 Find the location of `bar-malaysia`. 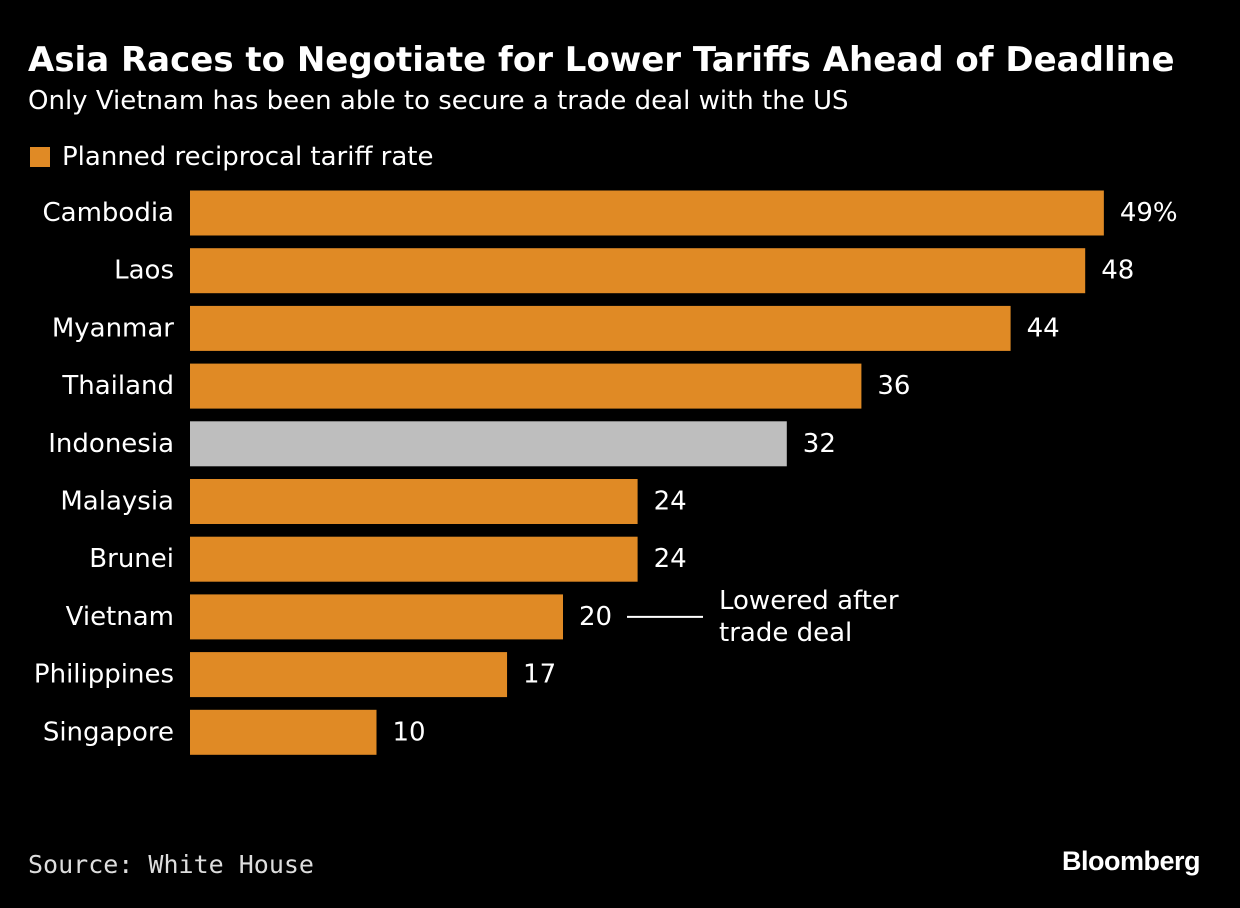

bar-malaysia is located at coordinates (414, 501).